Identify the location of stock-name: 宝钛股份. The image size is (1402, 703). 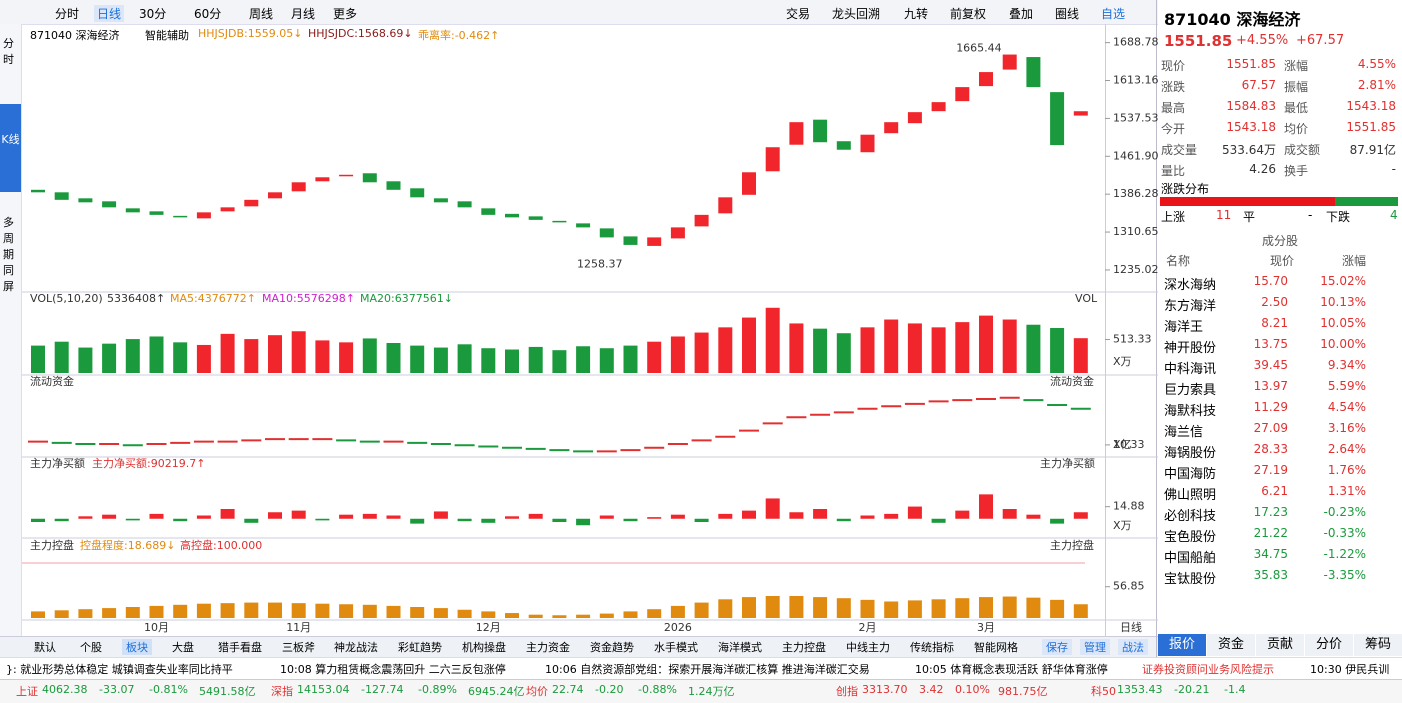
(1190, 579).